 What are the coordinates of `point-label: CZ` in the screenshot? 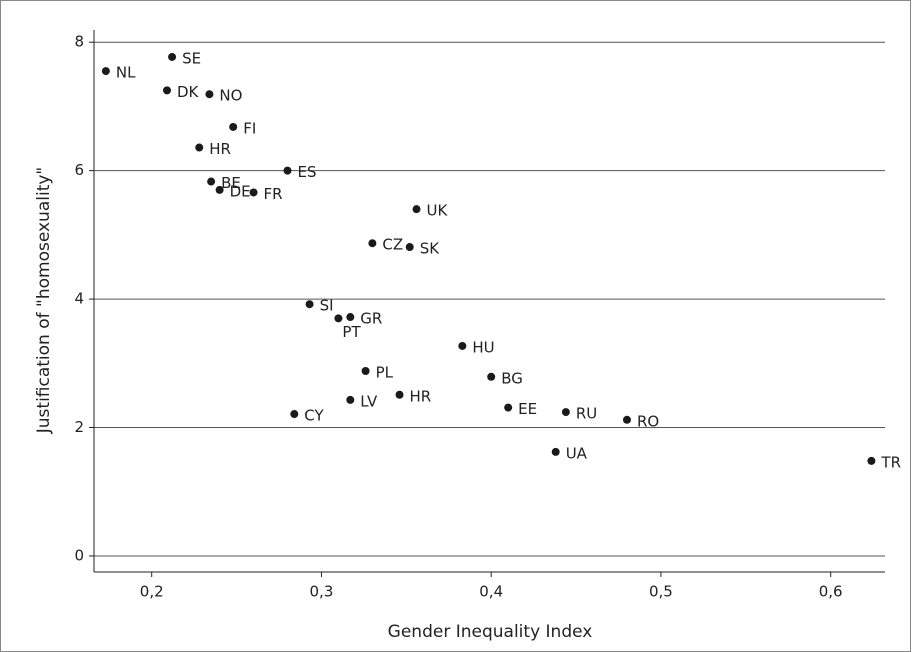 It's located at (392, 245).